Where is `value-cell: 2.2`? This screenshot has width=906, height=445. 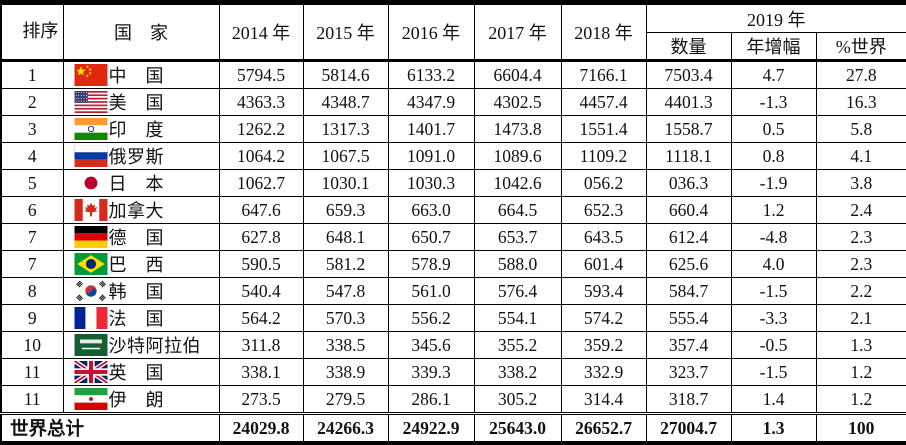 value-cell: 2.2 is located at coordinates (860, 291).